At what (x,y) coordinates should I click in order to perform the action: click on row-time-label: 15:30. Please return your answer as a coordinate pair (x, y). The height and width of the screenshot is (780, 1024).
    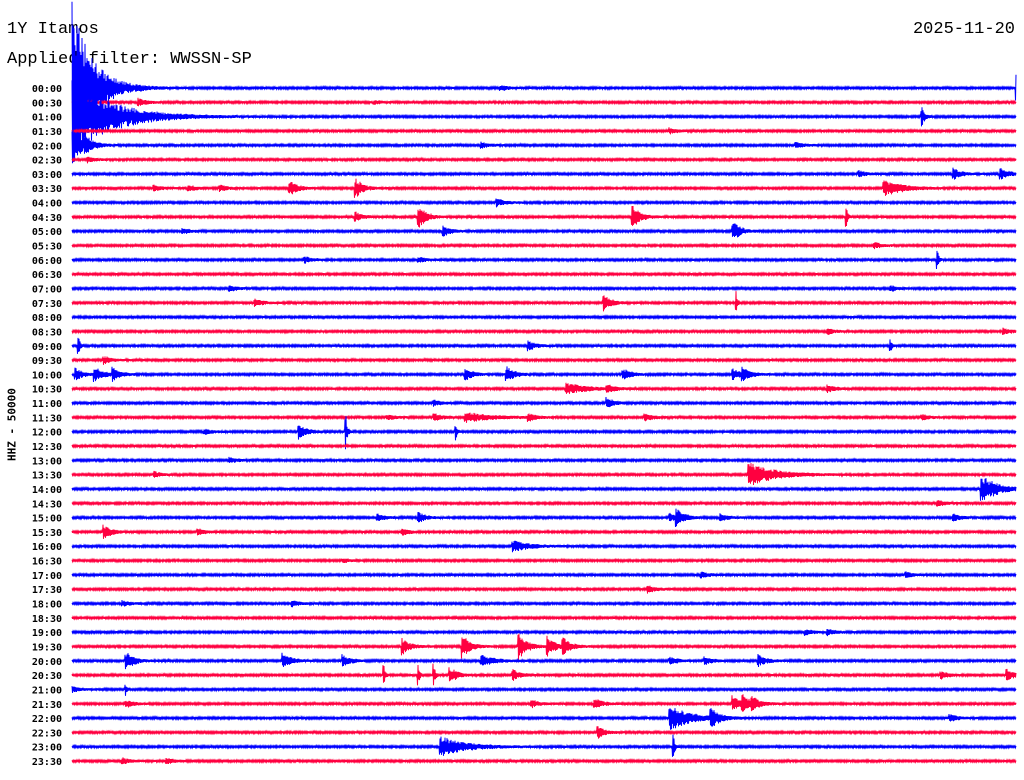
    Looking at the image, I should click on (47, 533).